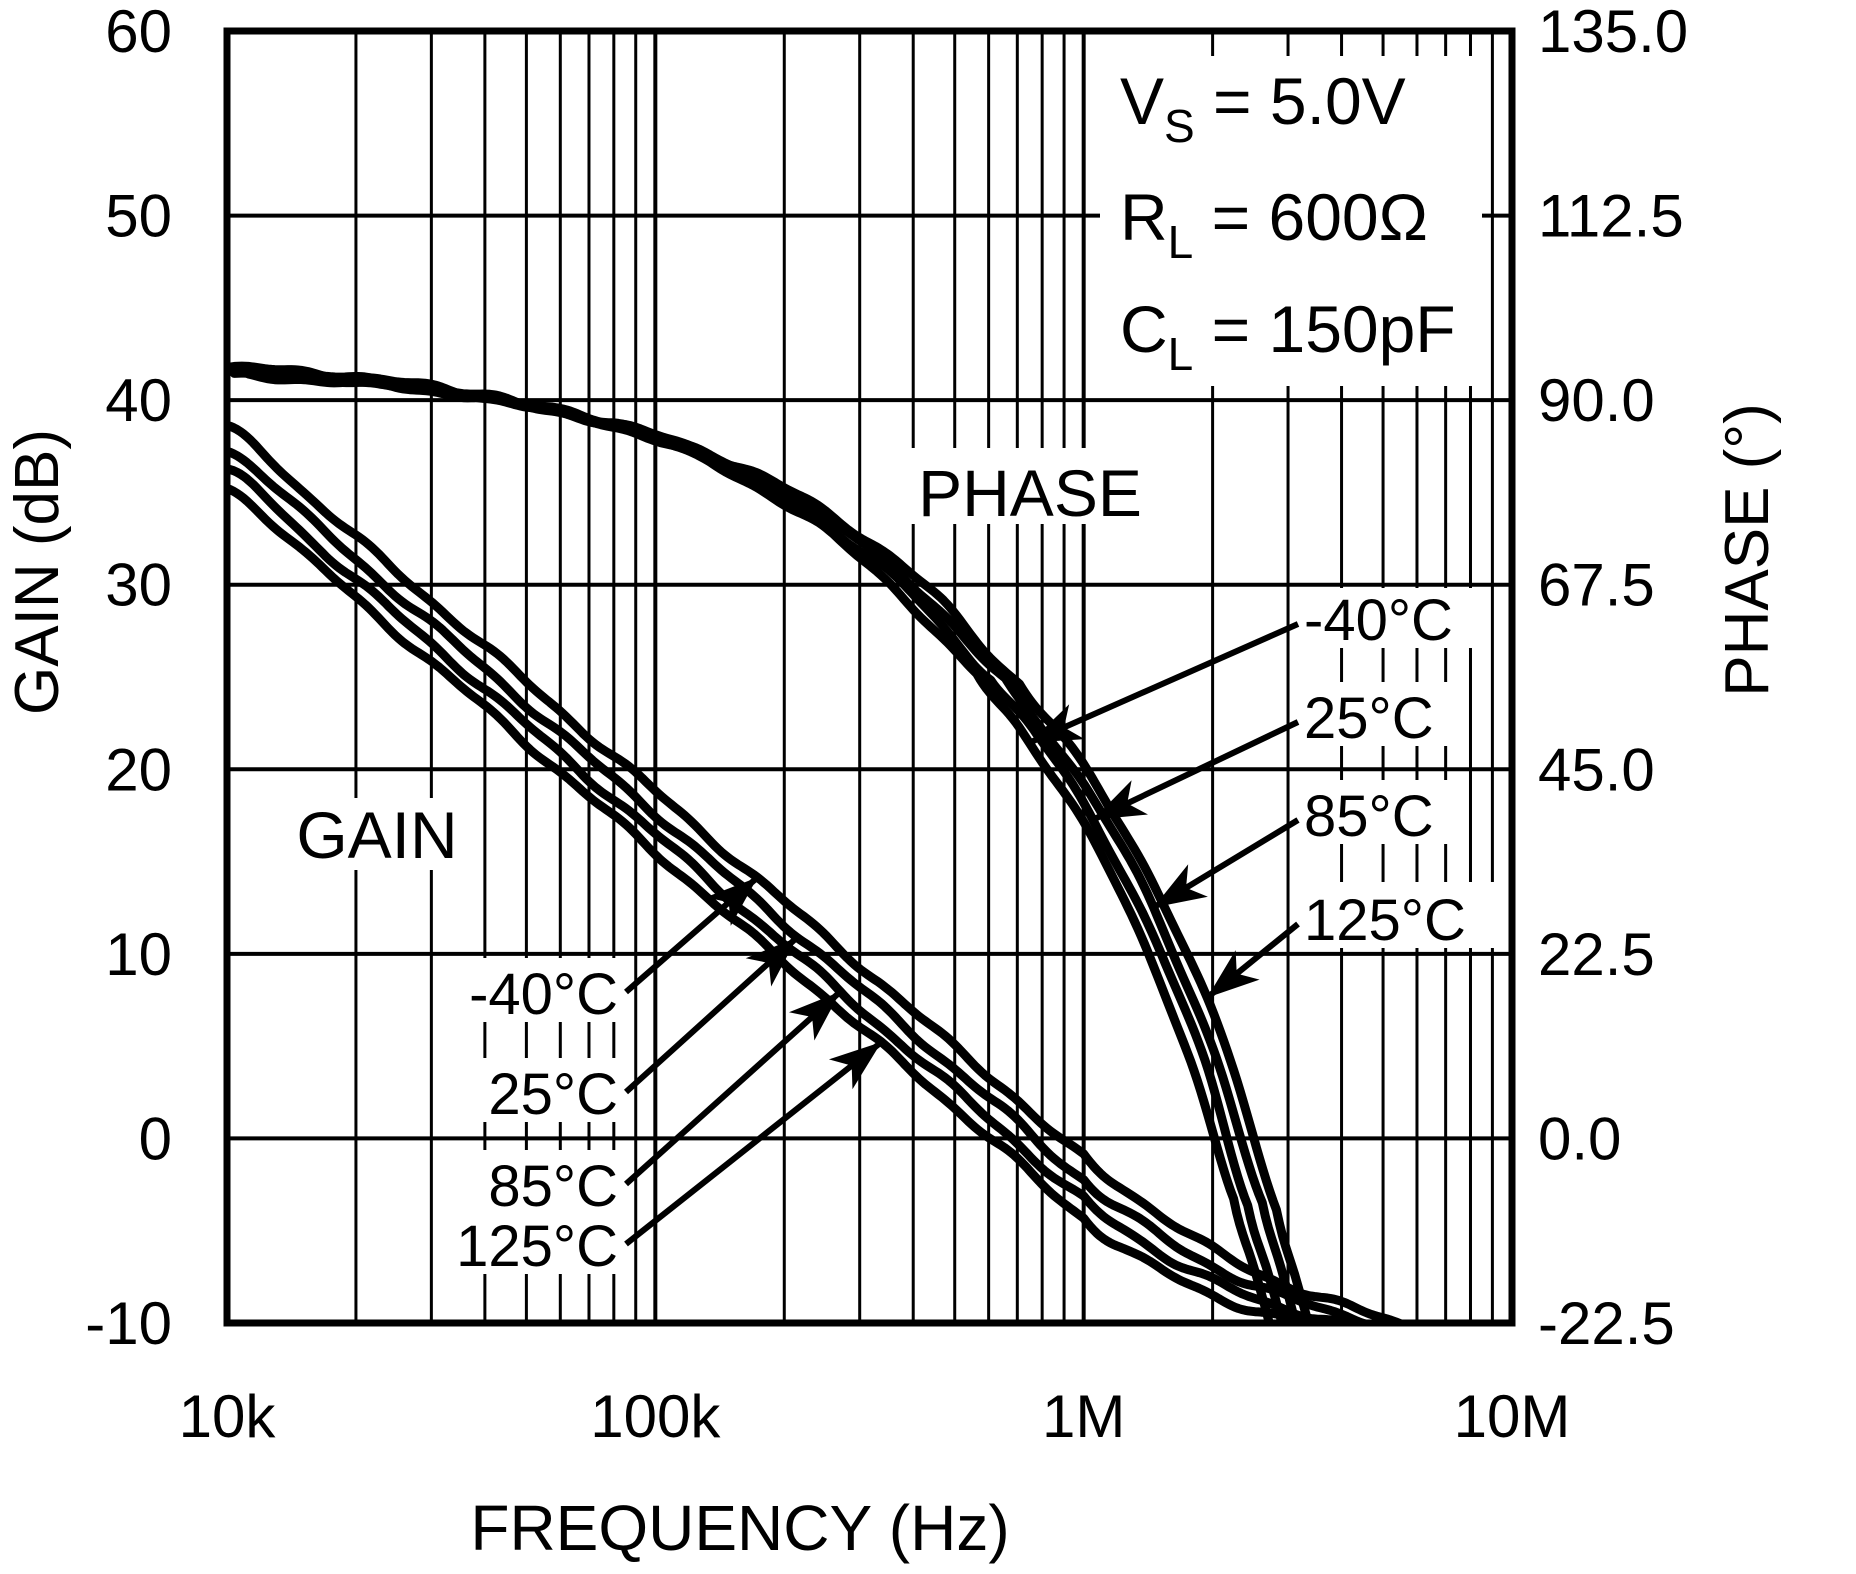 The height and width of the screenshot is (1574, 1856). What do you see at coordinates (228, 1416) in the screenshot?
I see `x-tick-label: 10k` at bounding box center [228, 1416].